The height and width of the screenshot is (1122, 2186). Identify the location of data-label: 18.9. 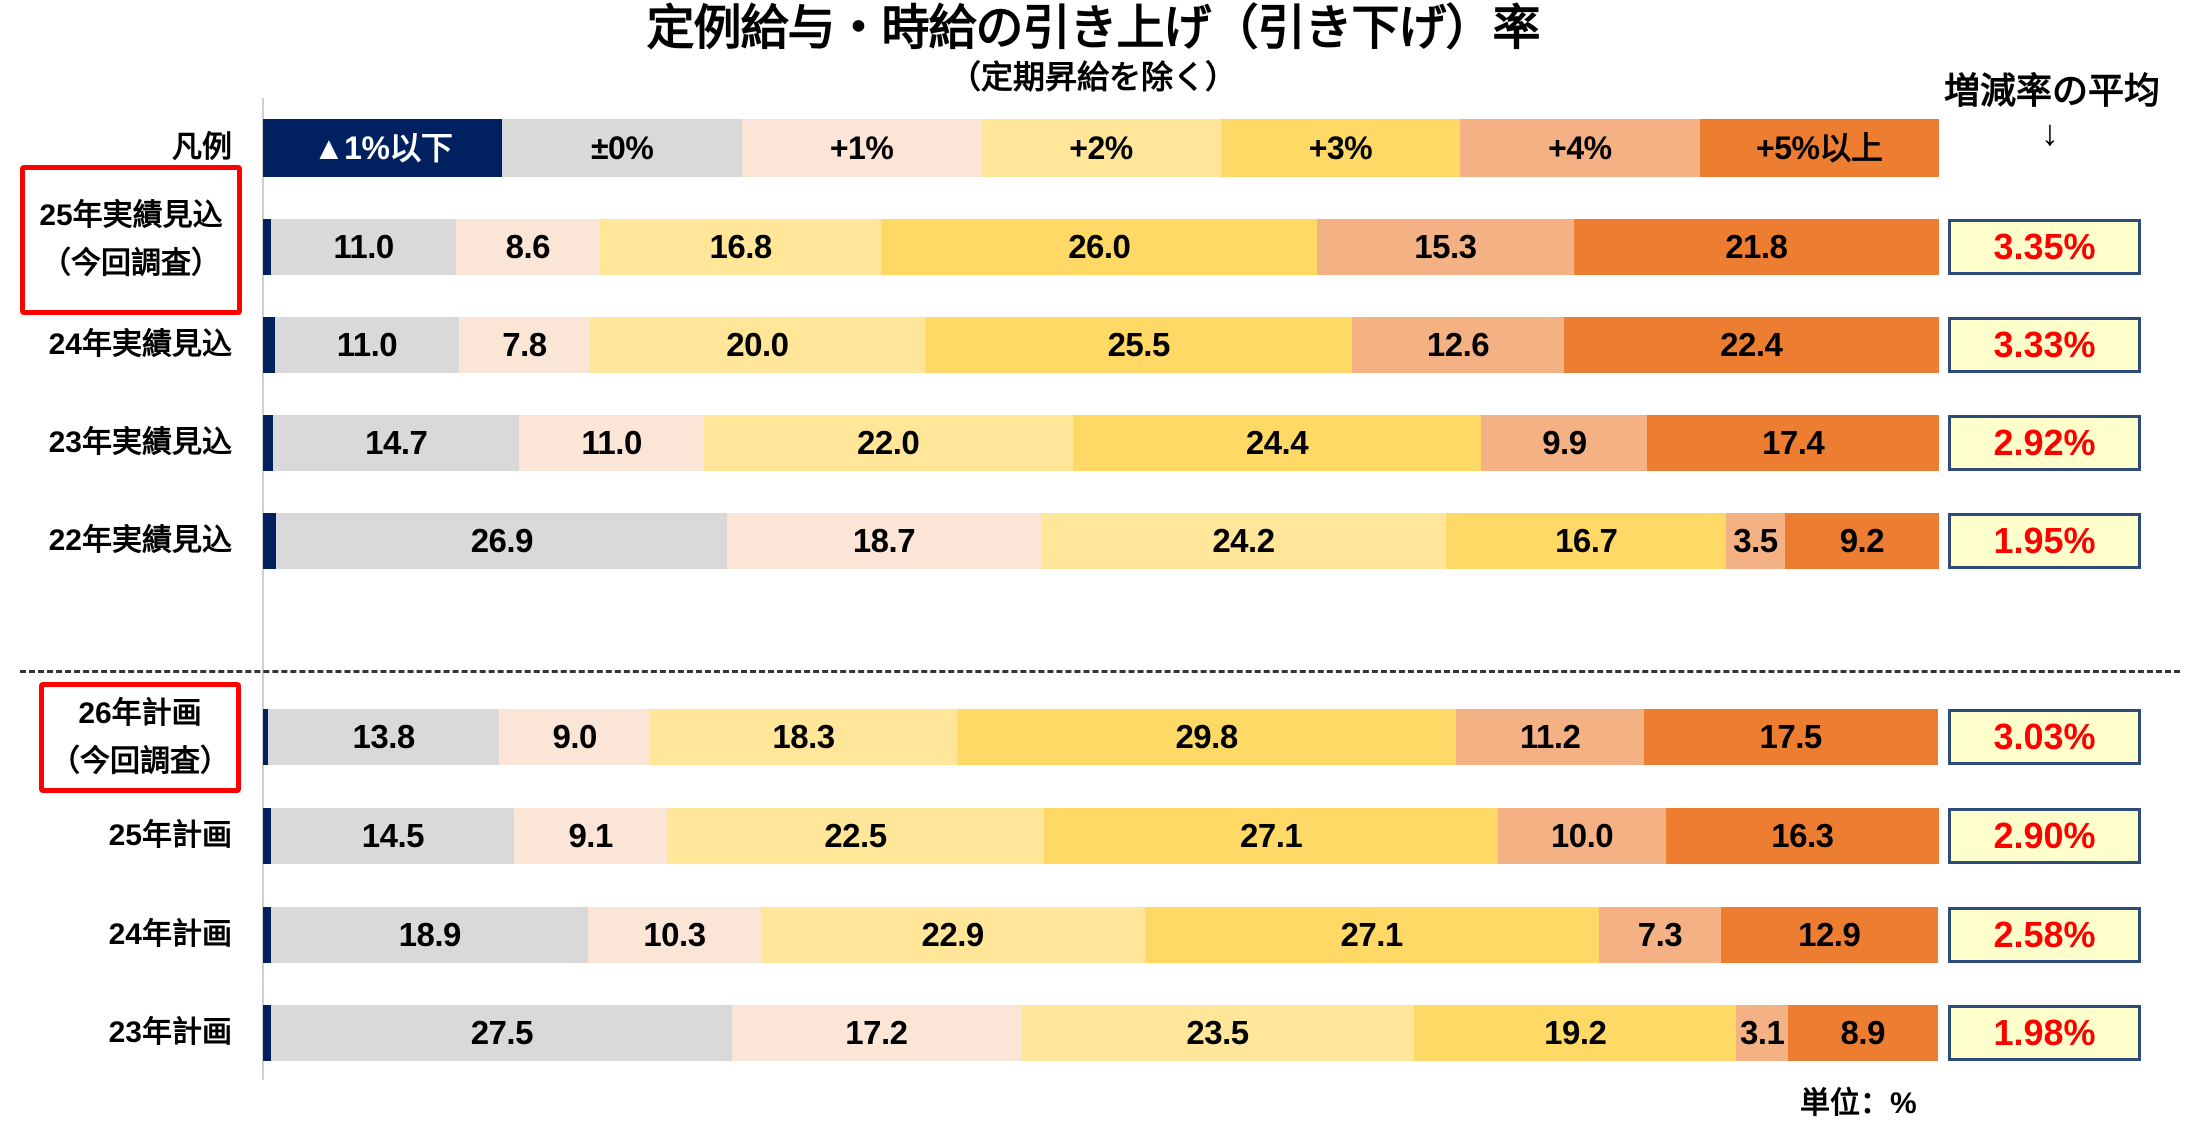
(430, 934).